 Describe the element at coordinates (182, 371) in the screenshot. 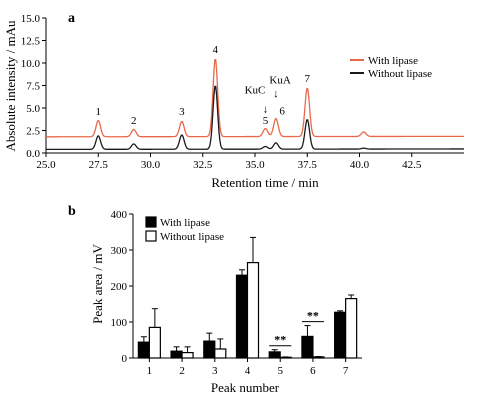

I see `x-tick-label: 2` at that location.